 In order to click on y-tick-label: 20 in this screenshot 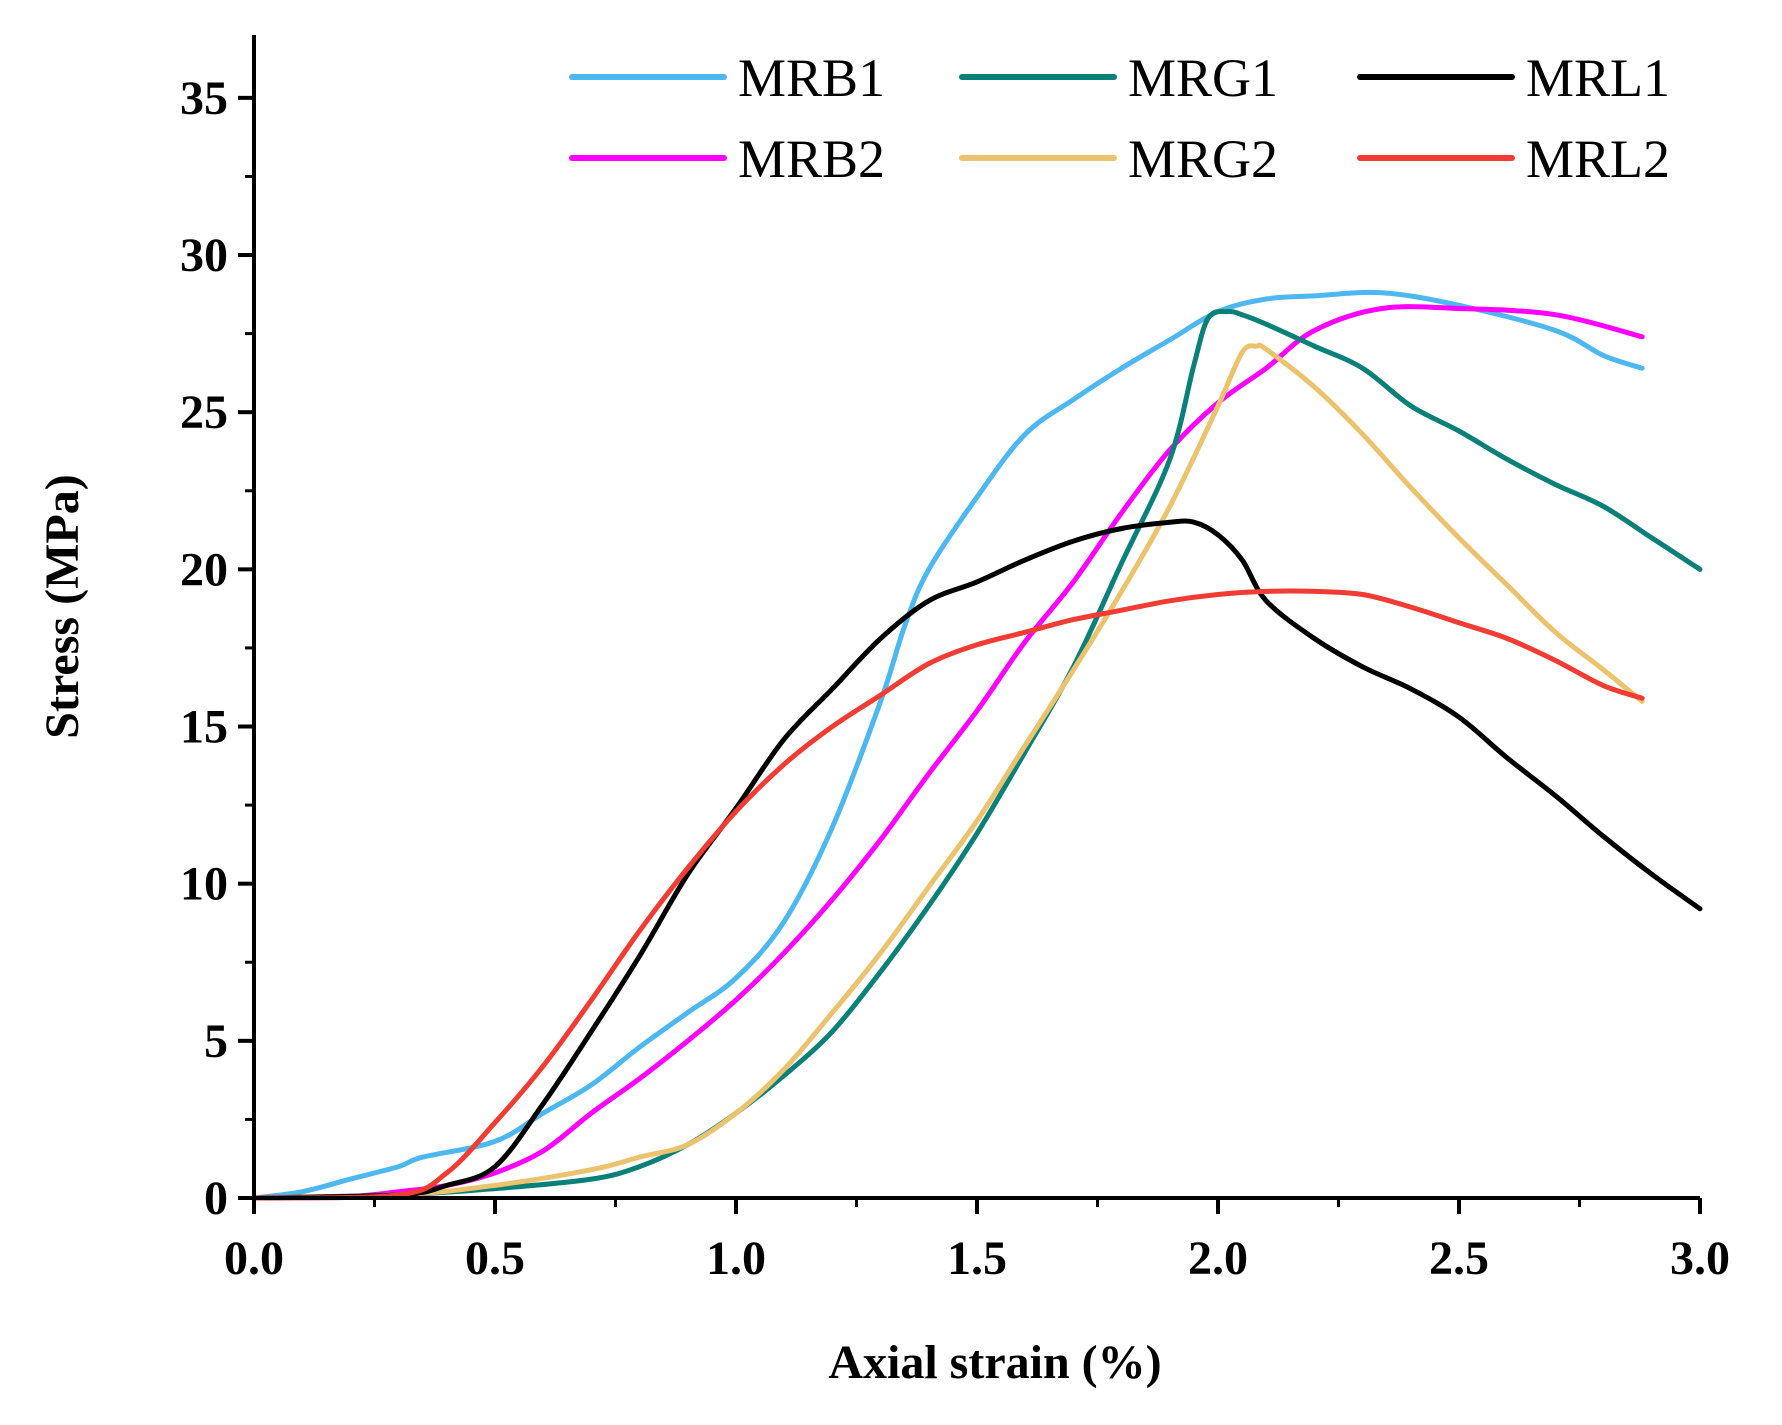, I will do `click(204, 569)`.